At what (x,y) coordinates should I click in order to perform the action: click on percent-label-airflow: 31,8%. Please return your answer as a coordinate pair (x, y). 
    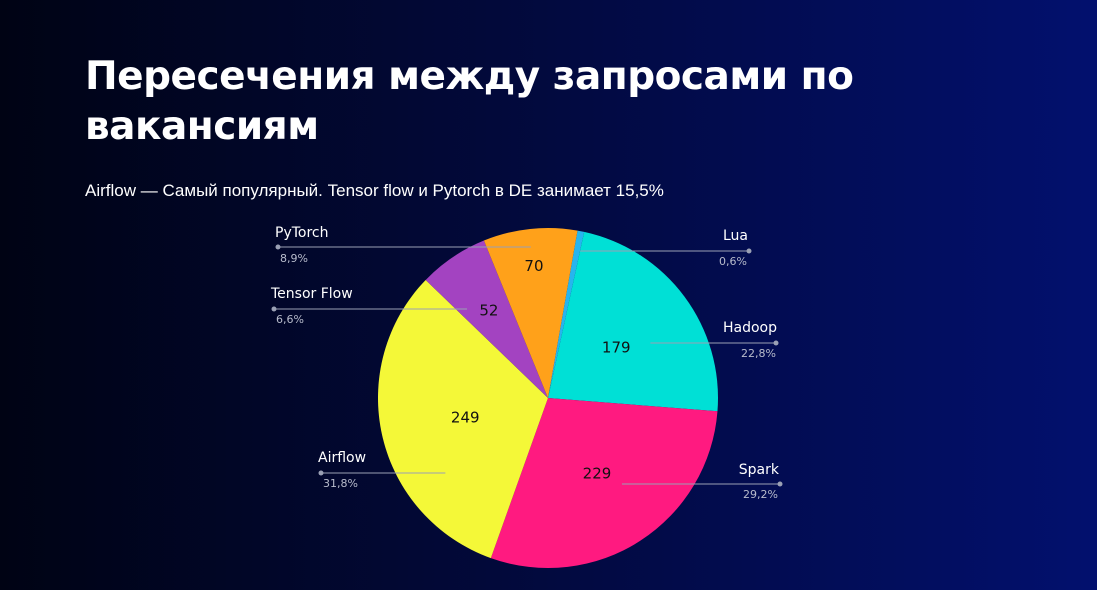
    Looking at the image, I should click on (340, 483).